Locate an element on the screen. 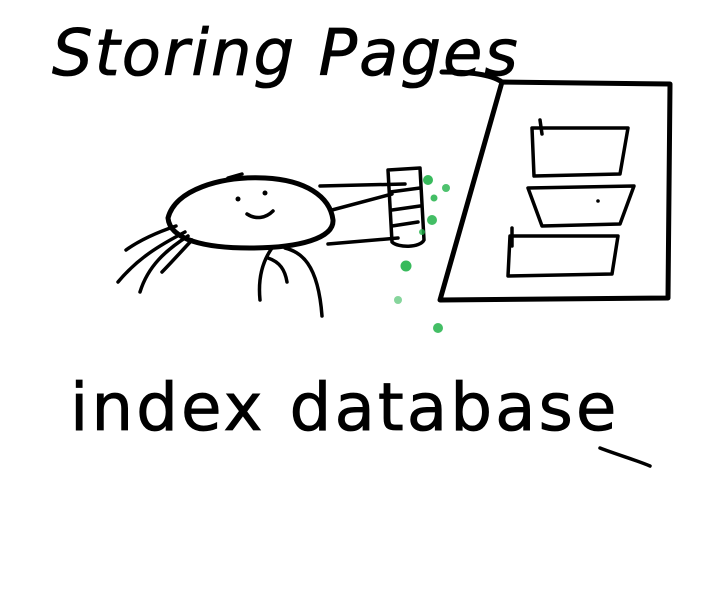  pages-store-icon is located at coordinates (555, 186).